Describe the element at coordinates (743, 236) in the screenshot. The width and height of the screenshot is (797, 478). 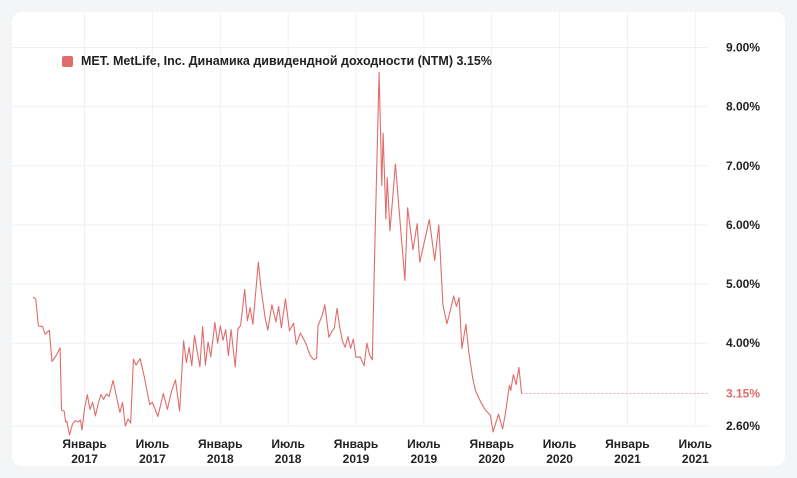
I see `y-axis-ticks: 9.00% 8.00% 7.00% 6.00% 5.00% 4.00% 2.60% 3.15%` at that location.